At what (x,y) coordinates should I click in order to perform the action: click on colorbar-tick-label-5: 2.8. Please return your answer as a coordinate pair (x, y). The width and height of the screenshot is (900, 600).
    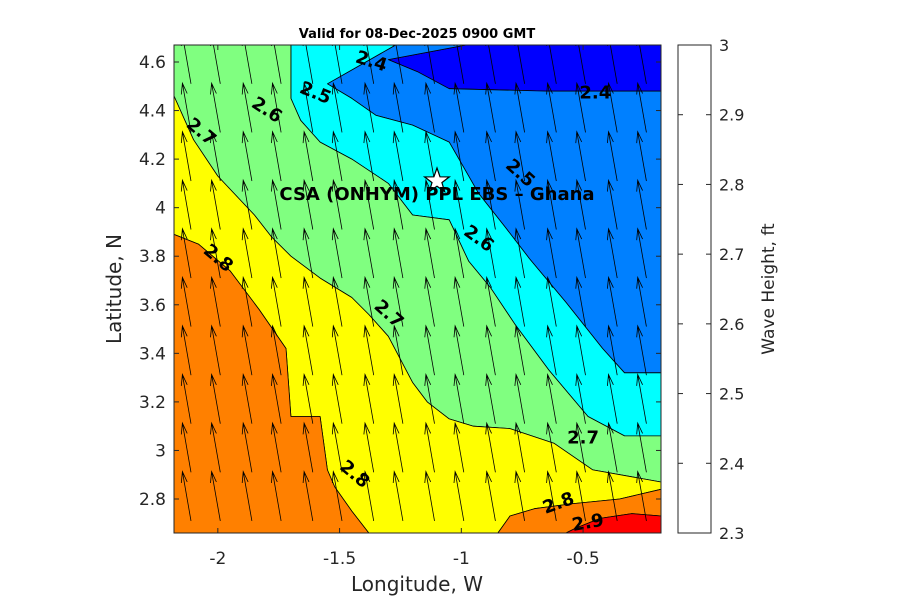
    Looking at the image, I should click on (731, 184).